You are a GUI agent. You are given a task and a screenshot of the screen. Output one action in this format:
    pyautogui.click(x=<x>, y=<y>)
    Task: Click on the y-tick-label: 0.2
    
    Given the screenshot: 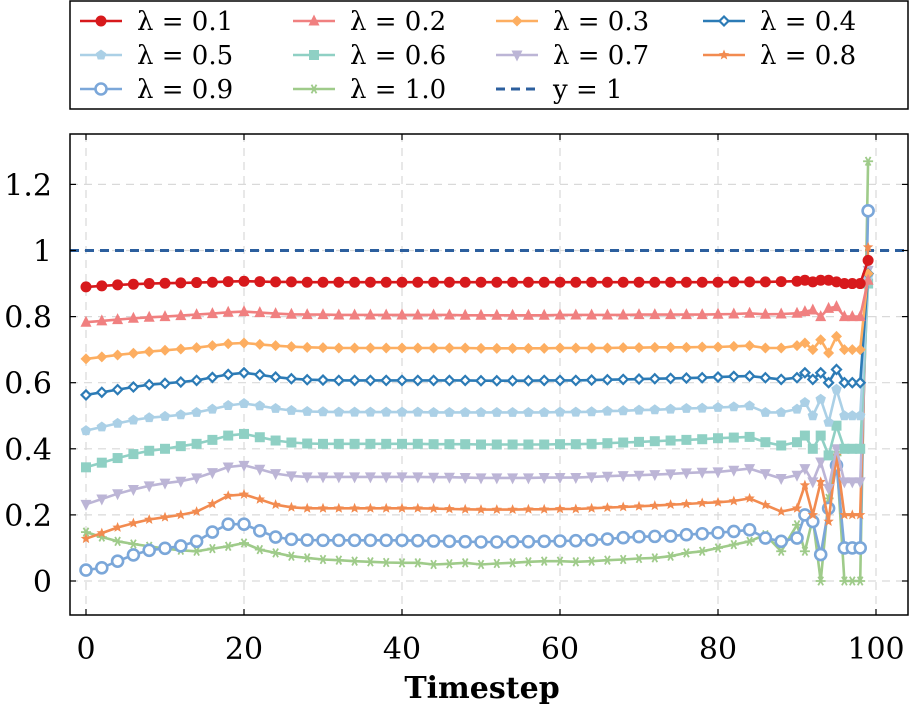 What is the action you would take?
    pyautogui.click(x=28, y=516)
    